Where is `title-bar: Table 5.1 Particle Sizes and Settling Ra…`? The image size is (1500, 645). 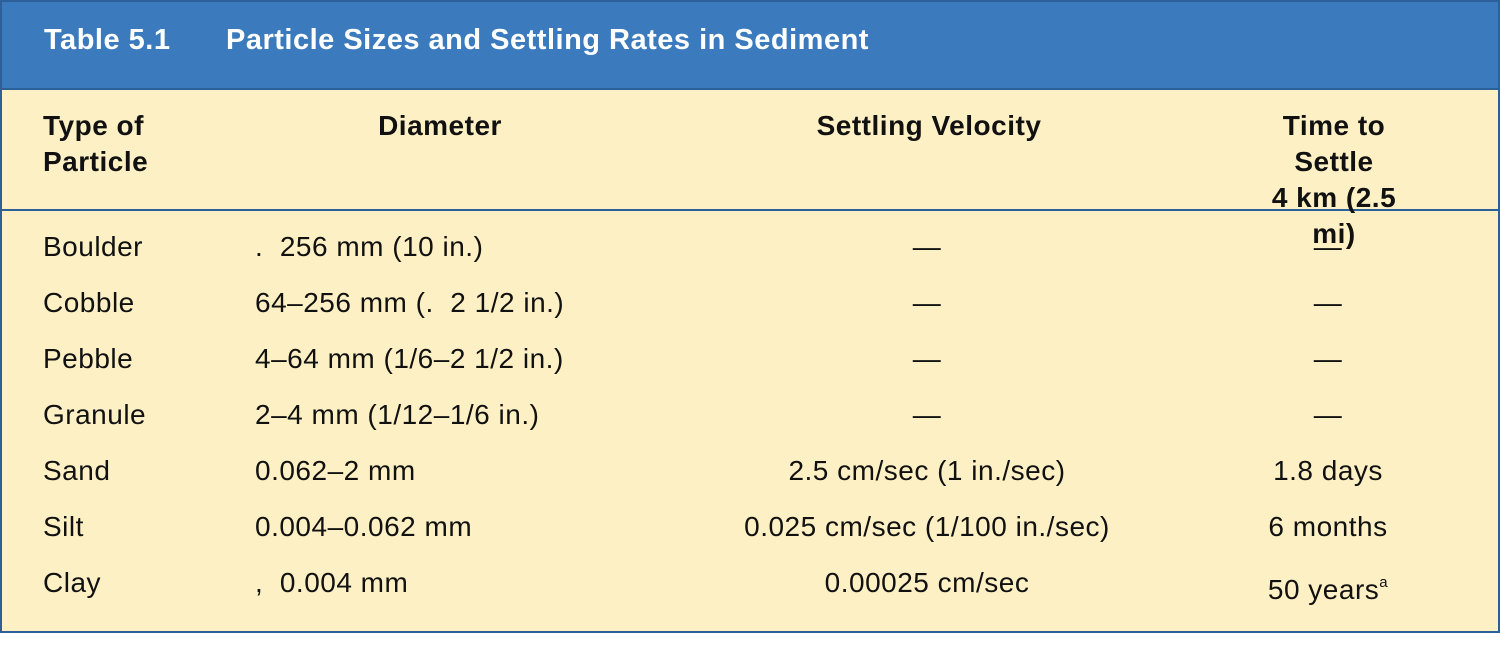 title-bar: Table 5.1 Particle Sizes and Settling Ra… is located at coordinates (750, 46).